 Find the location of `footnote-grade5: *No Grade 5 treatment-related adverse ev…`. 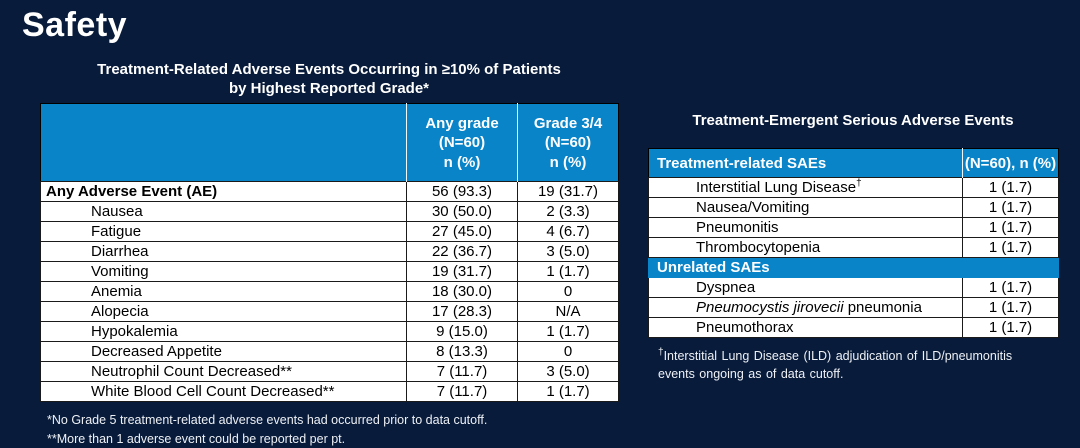

footnote-grade5: *No Grade 5 treatment-related adverse ev… is located at coordinates (267, 420).